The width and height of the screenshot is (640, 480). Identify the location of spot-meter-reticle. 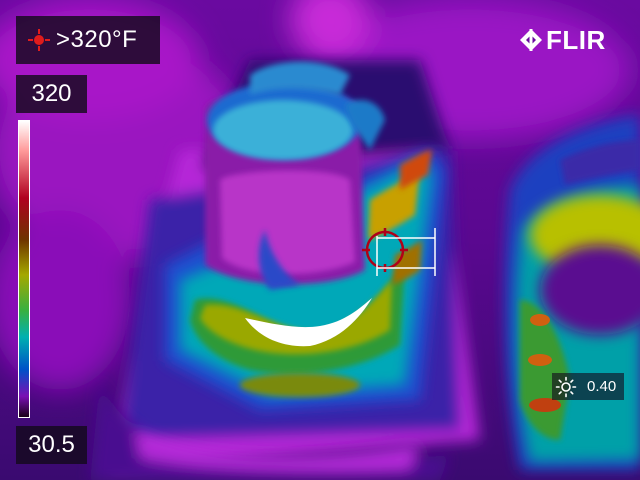
(399, 252).